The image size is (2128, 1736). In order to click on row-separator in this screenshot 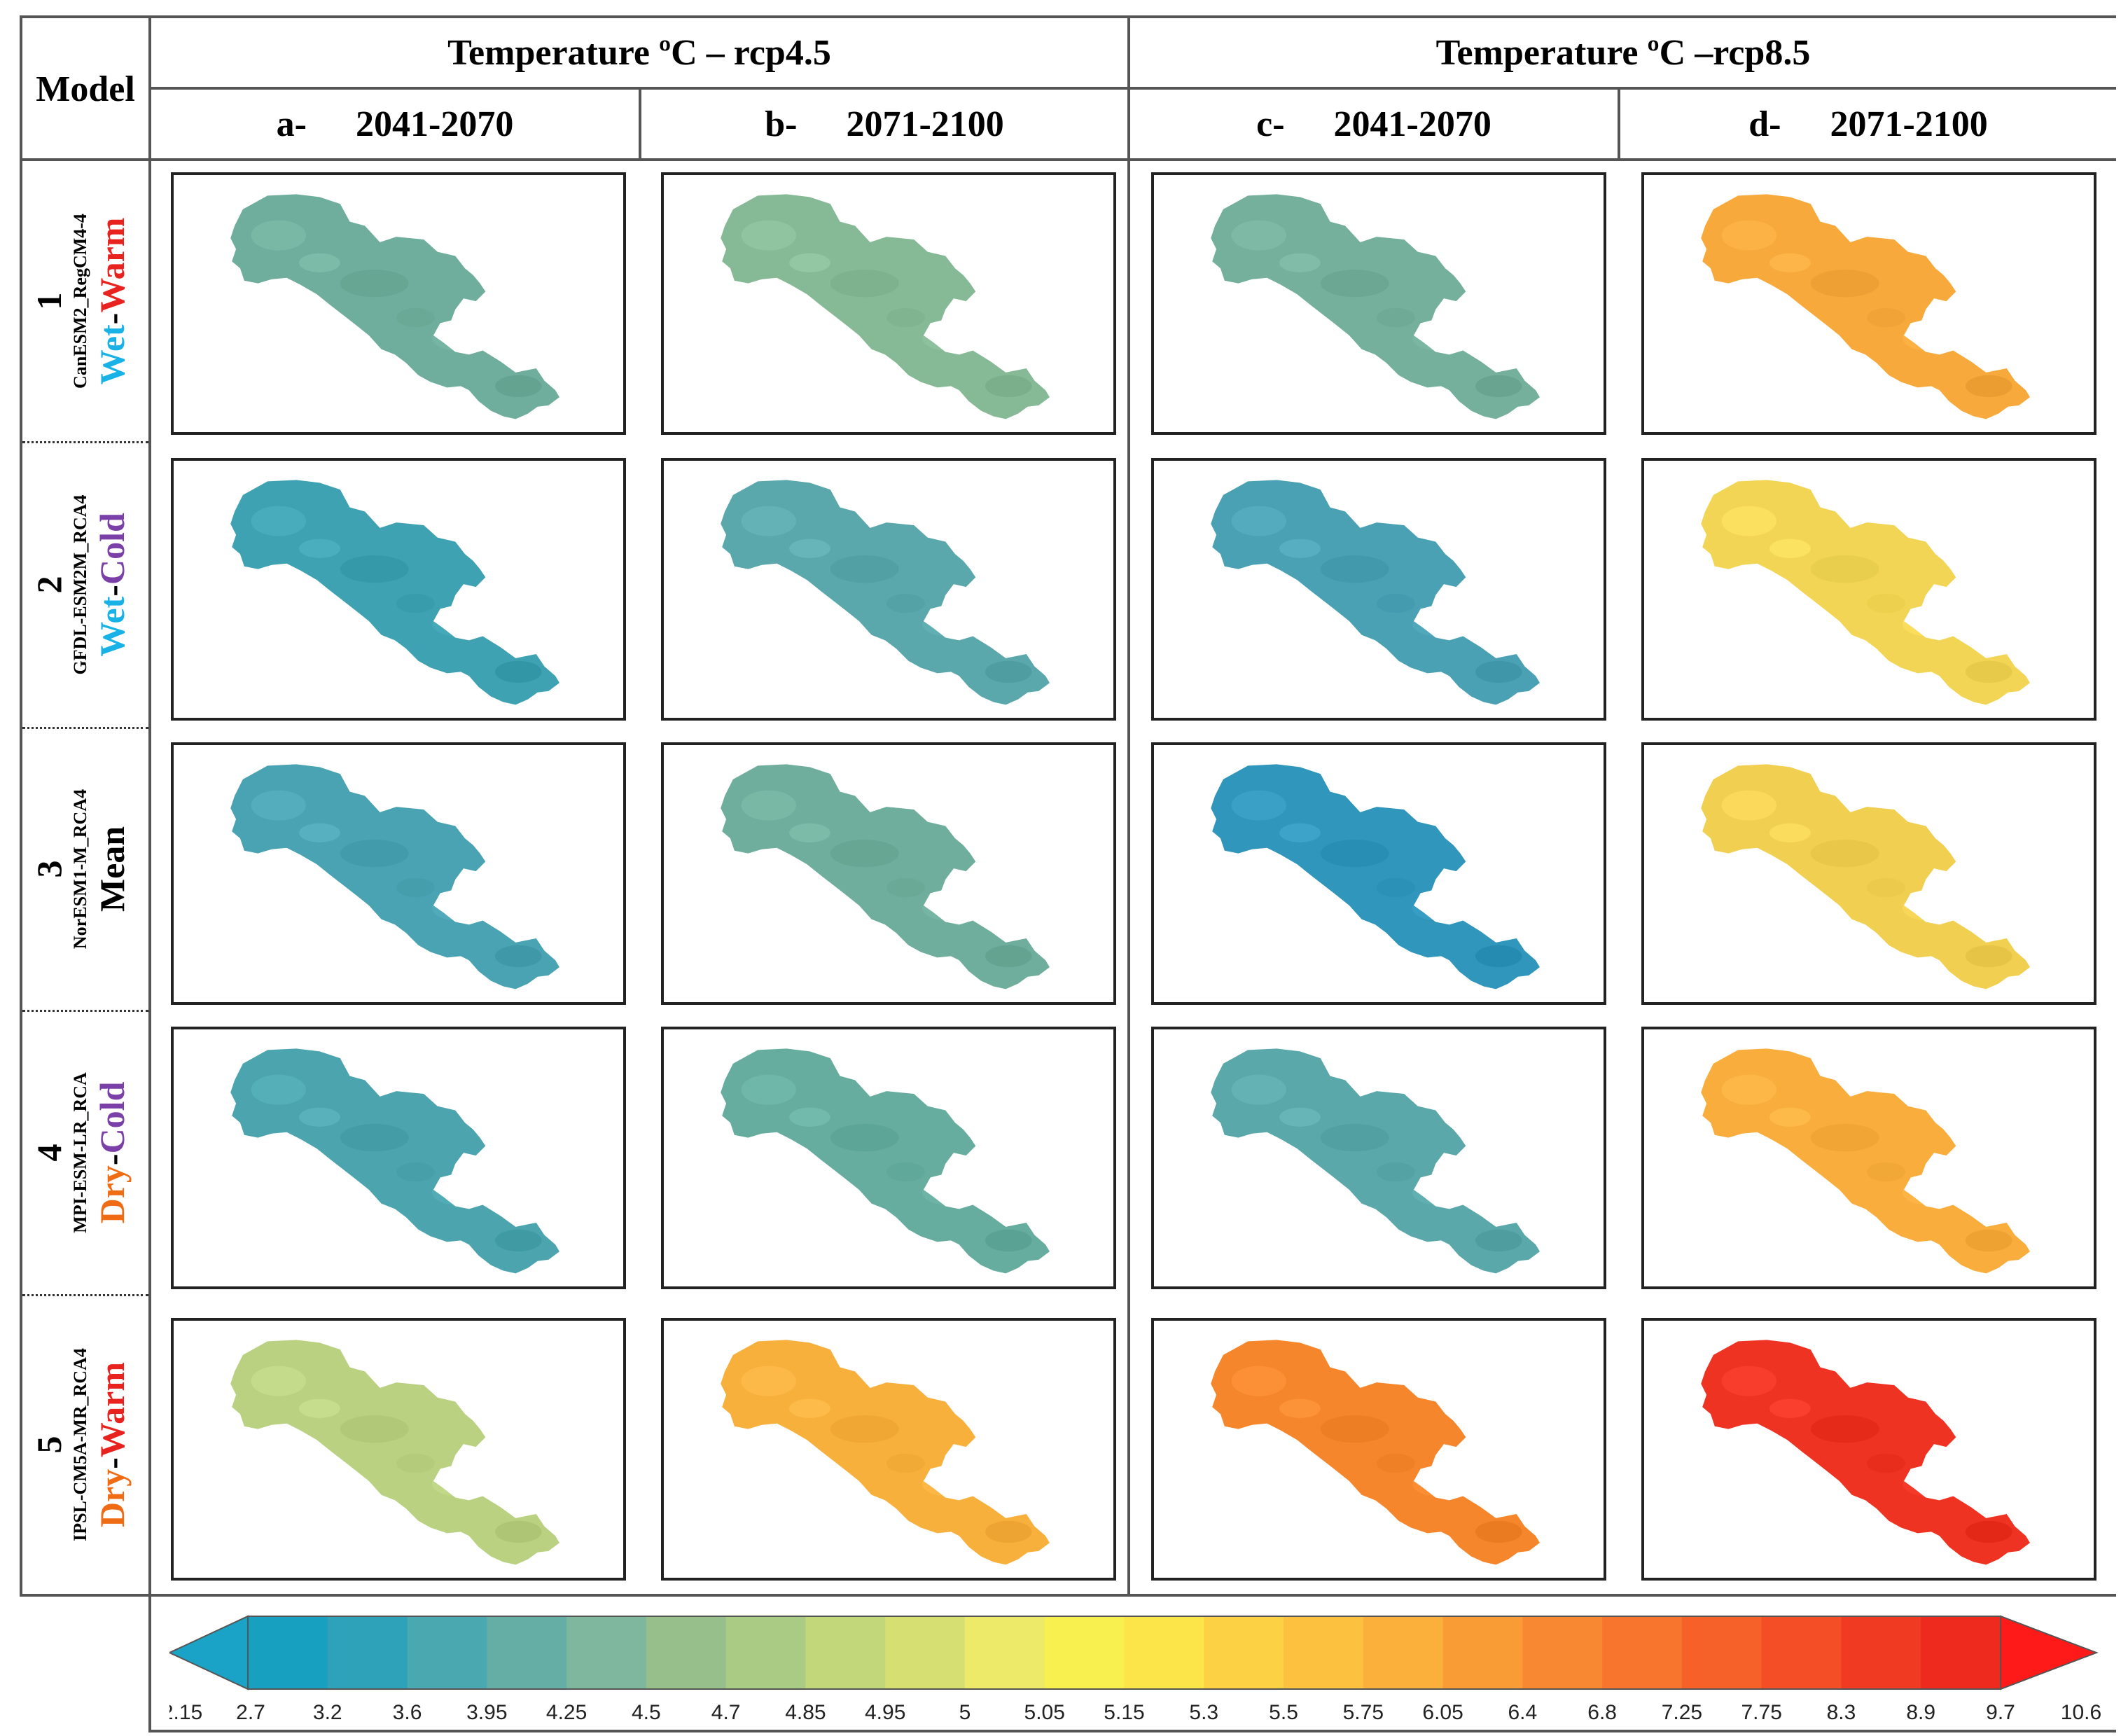, I will do `click(85, 442)`.